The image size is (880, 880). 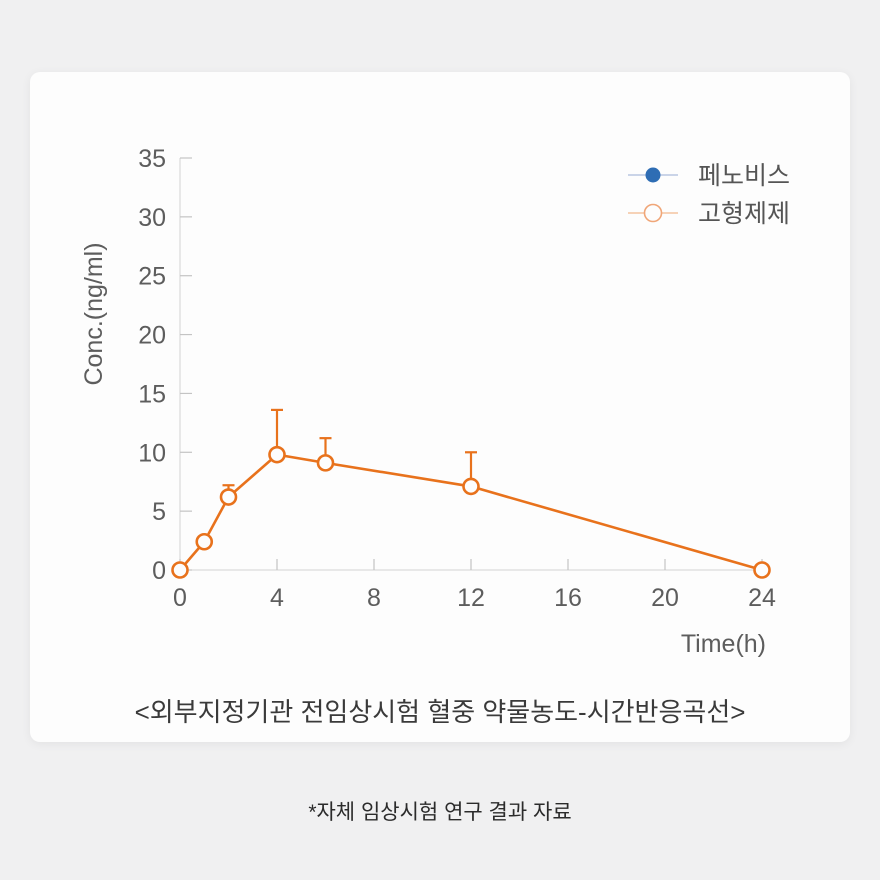 I want to click on y-tick-label: 30, so click(x=152, y=218).